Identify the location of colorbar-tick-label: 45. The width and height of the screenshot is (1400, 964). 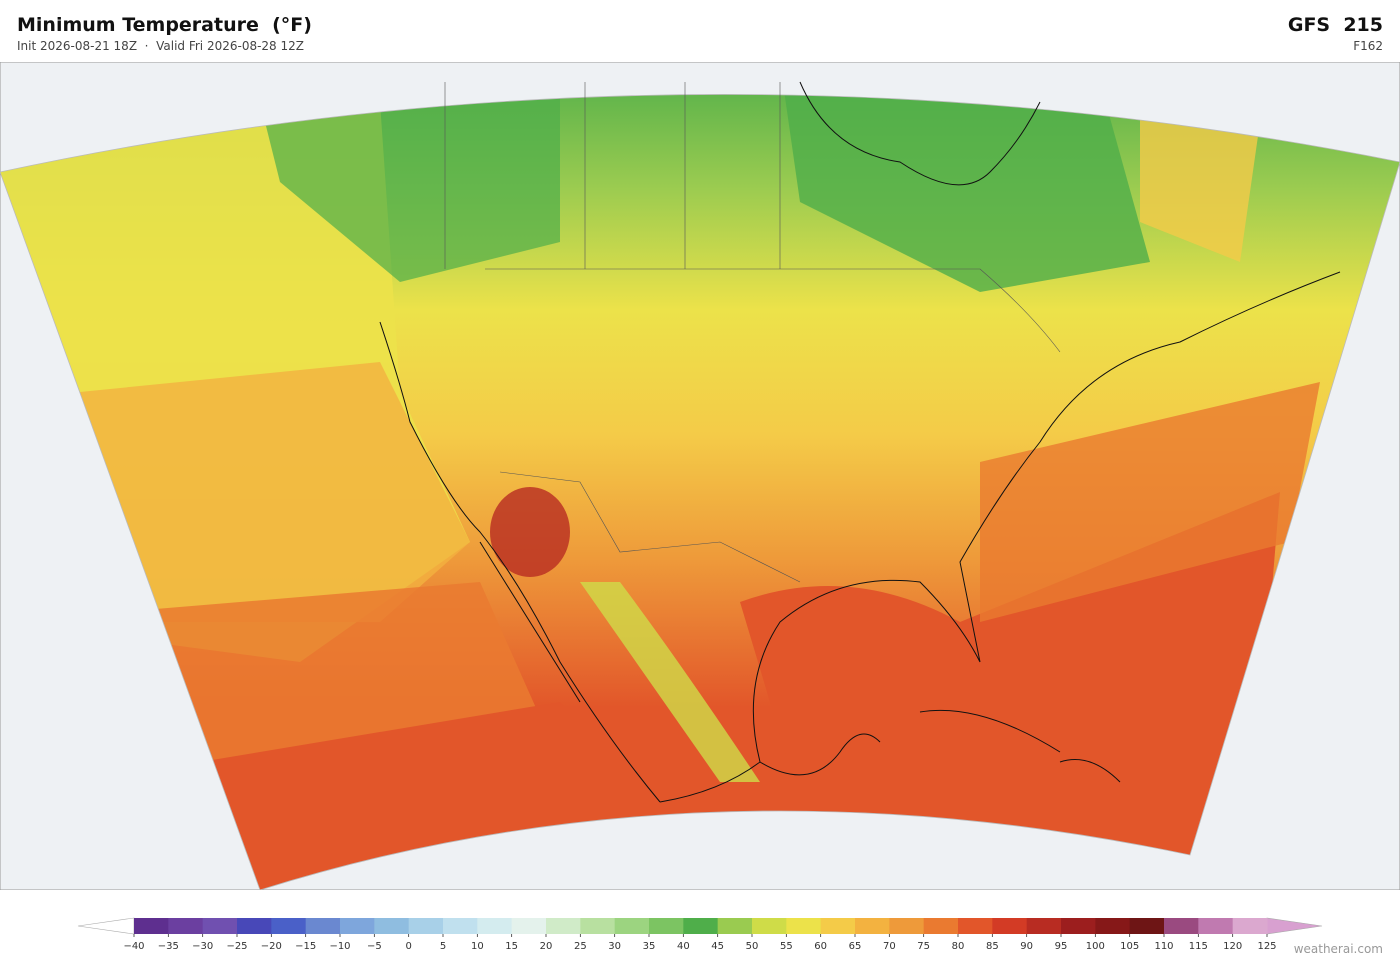
(717, 946).